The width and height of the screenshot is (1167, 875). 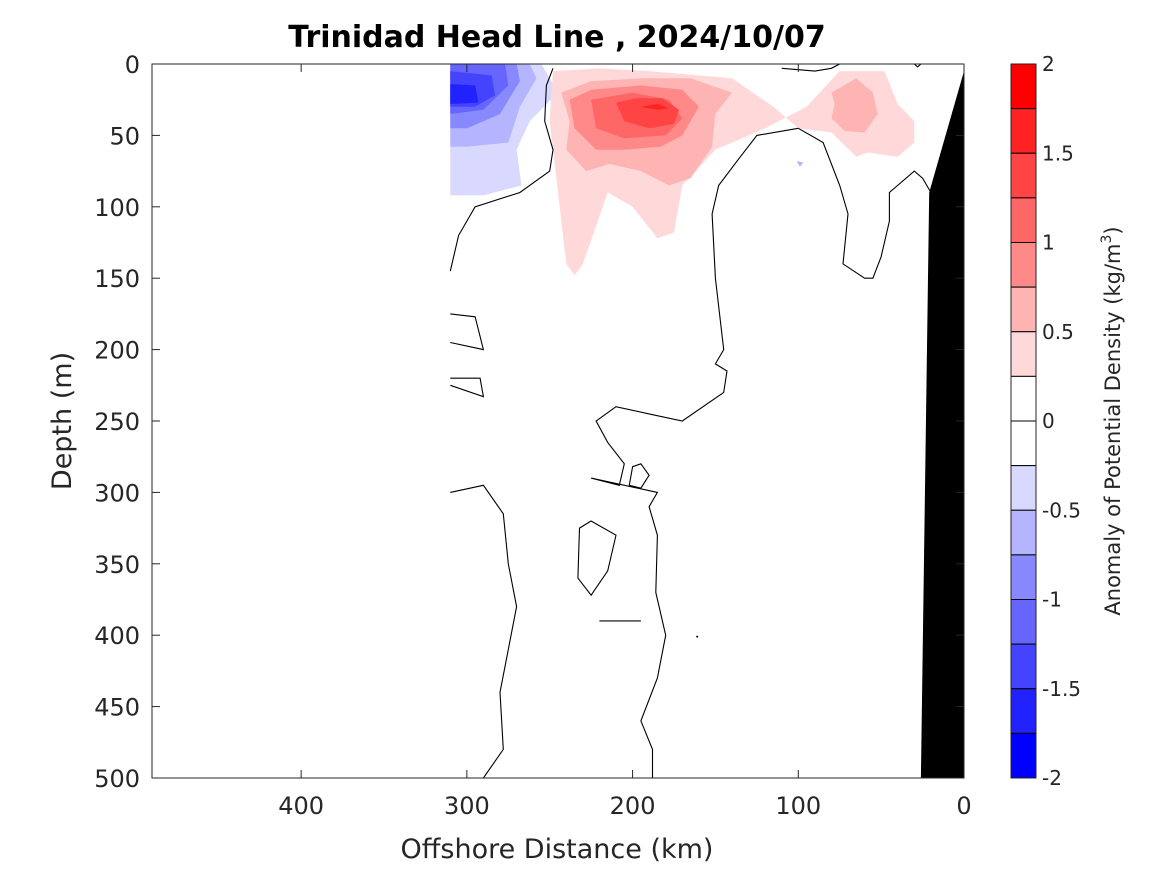 What do you see at coordinates (1048, 243) in the screenshot?
I see `colorbar-tick-label: 1` at bounding box center [1048, 243].